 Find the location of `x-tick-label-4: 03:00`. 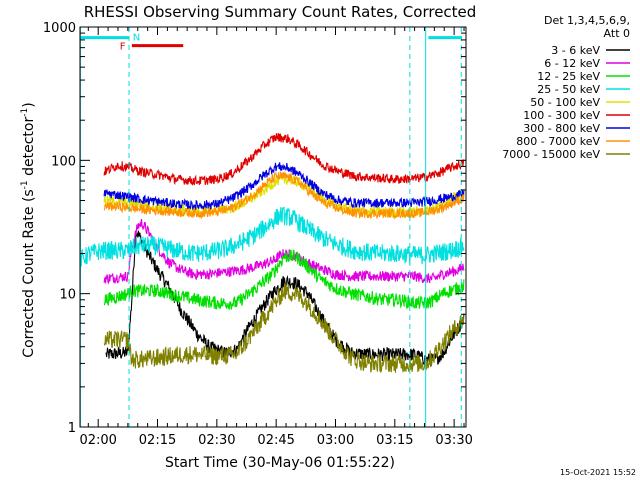

x-tick-label-4: 03:00 is located at coordinates (335, 440).